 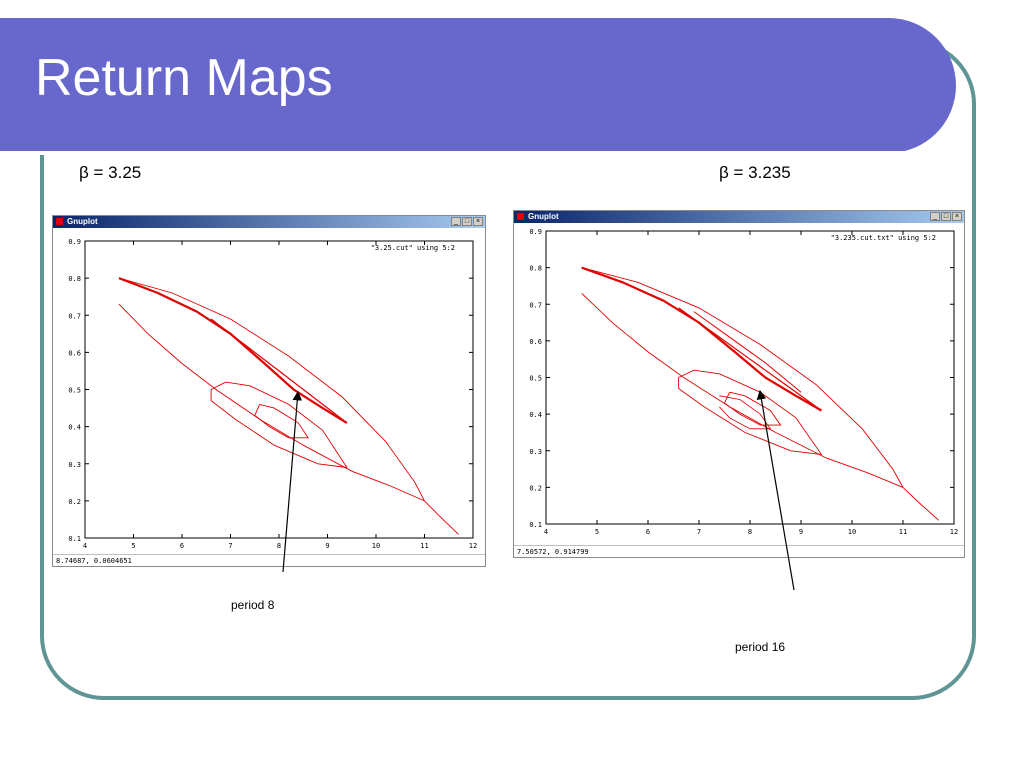 What do you see at coordinates (281, 421) in the screenshot?
I see `series-small-loop` at bounding box center [281, 421].